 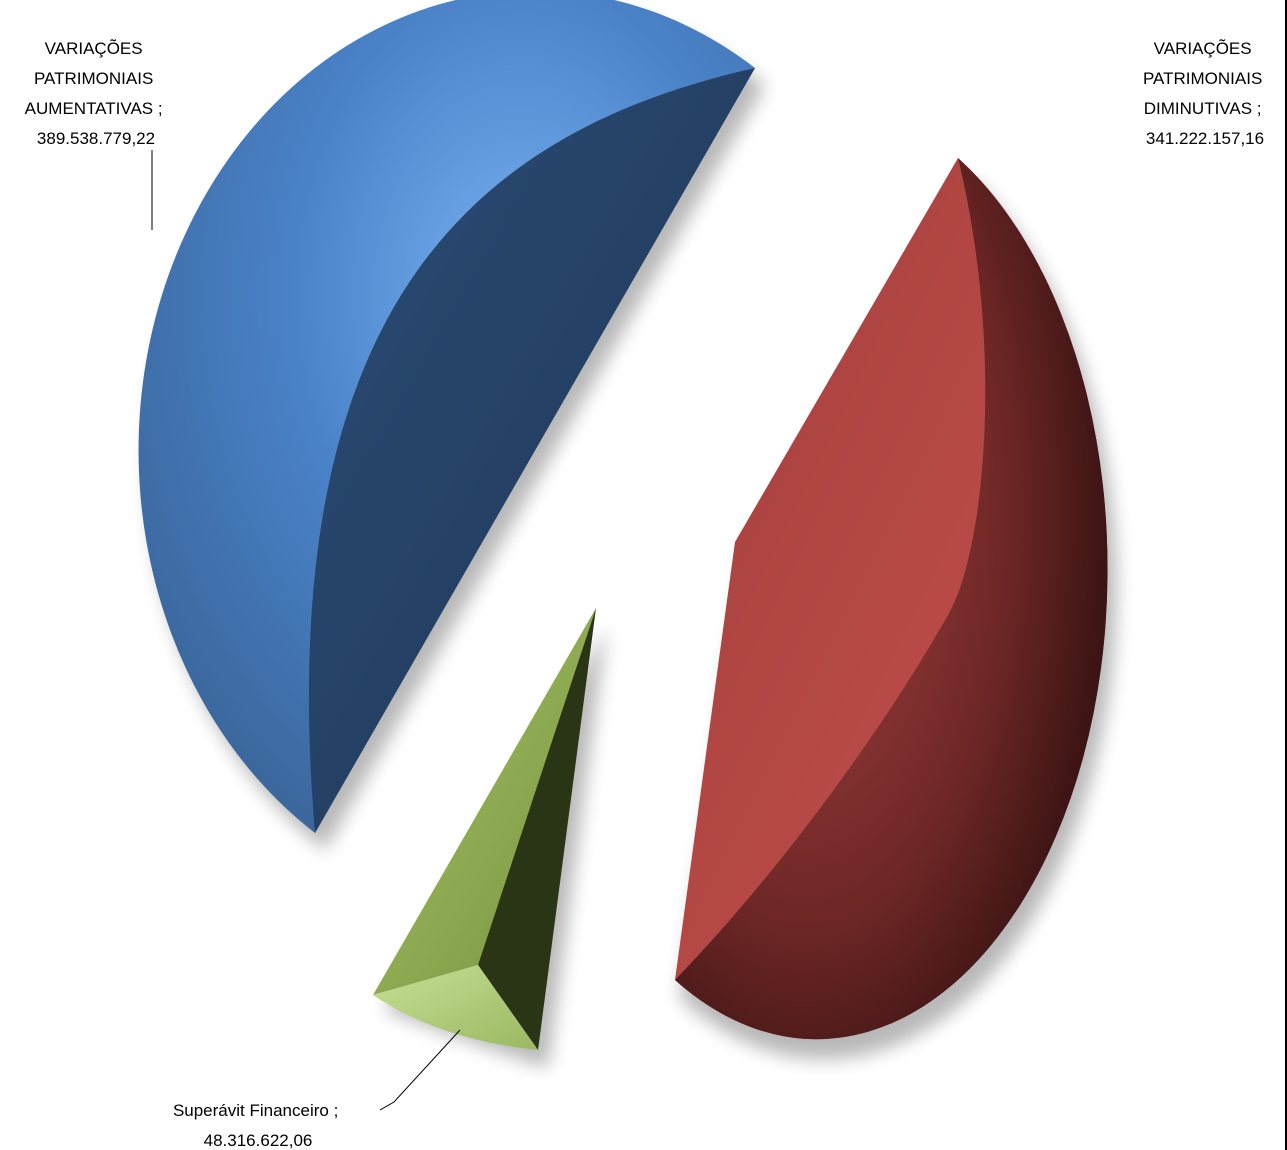 What do you see at coordinates (258, 1140) in the screenshot?
I see `data-label-value: 48.316.622,06` at bounding box center [258, 1140].